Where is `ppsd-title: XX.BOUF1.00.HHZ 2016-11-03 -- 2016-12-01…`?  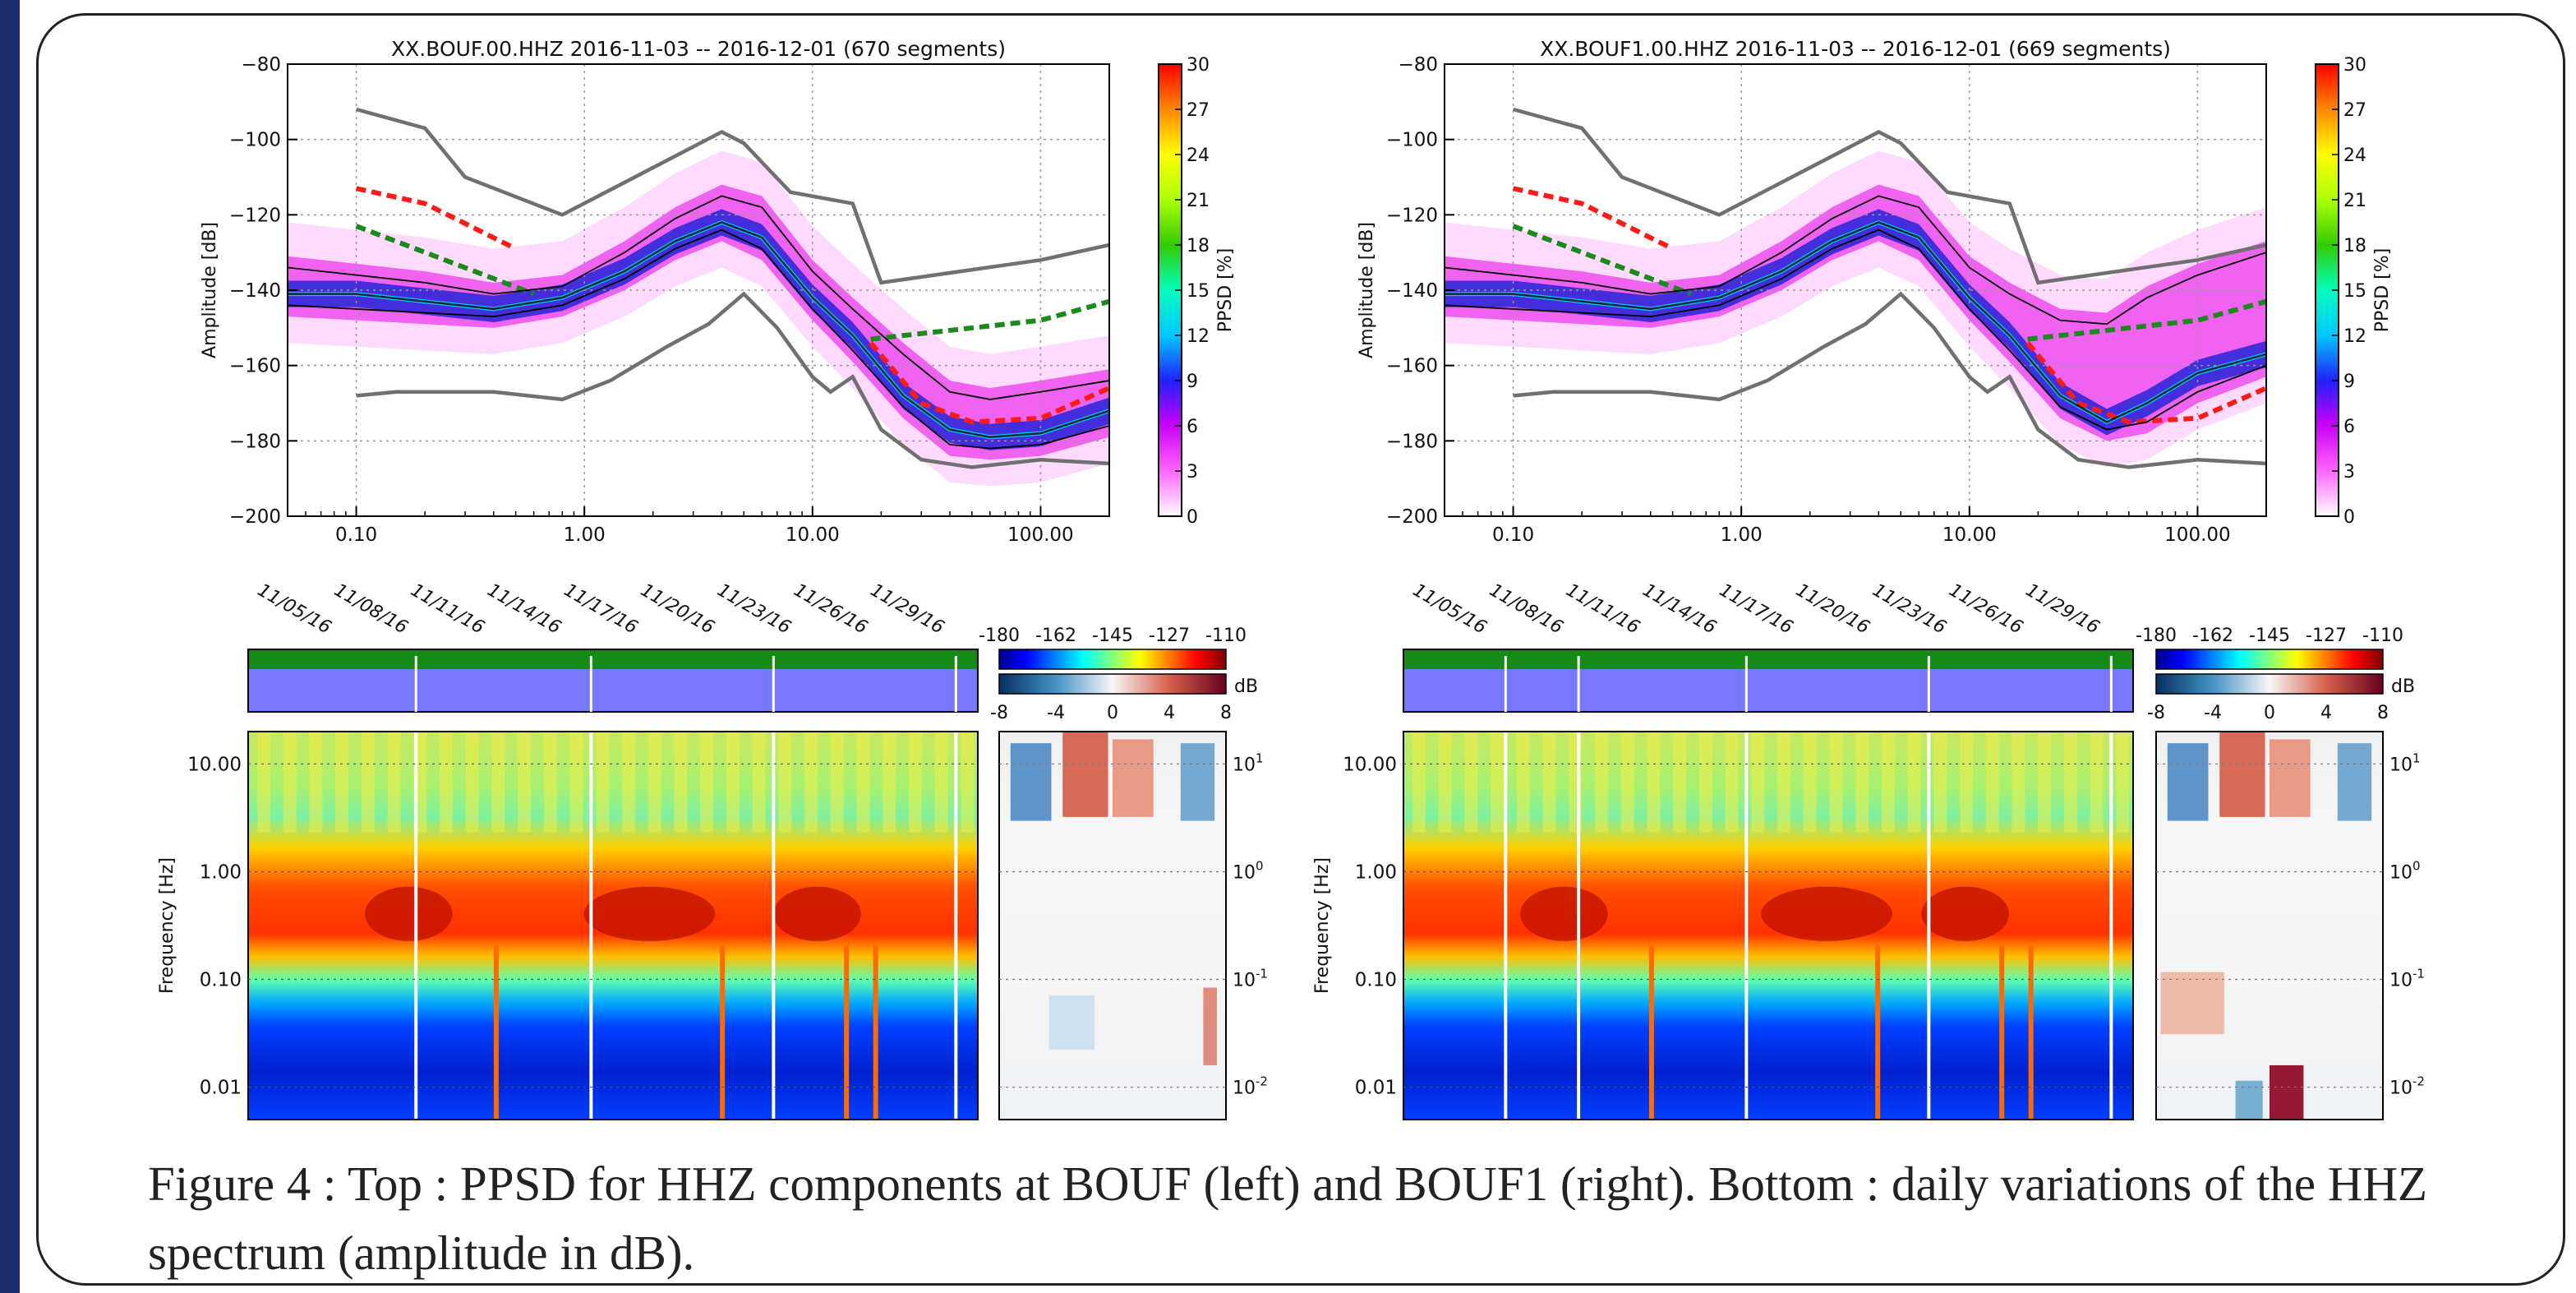 ppsd-title: XX.BOUF1.00.HHZ 2016-11-03 -- 2016-12-01… is located at coordinates (1855, 49).